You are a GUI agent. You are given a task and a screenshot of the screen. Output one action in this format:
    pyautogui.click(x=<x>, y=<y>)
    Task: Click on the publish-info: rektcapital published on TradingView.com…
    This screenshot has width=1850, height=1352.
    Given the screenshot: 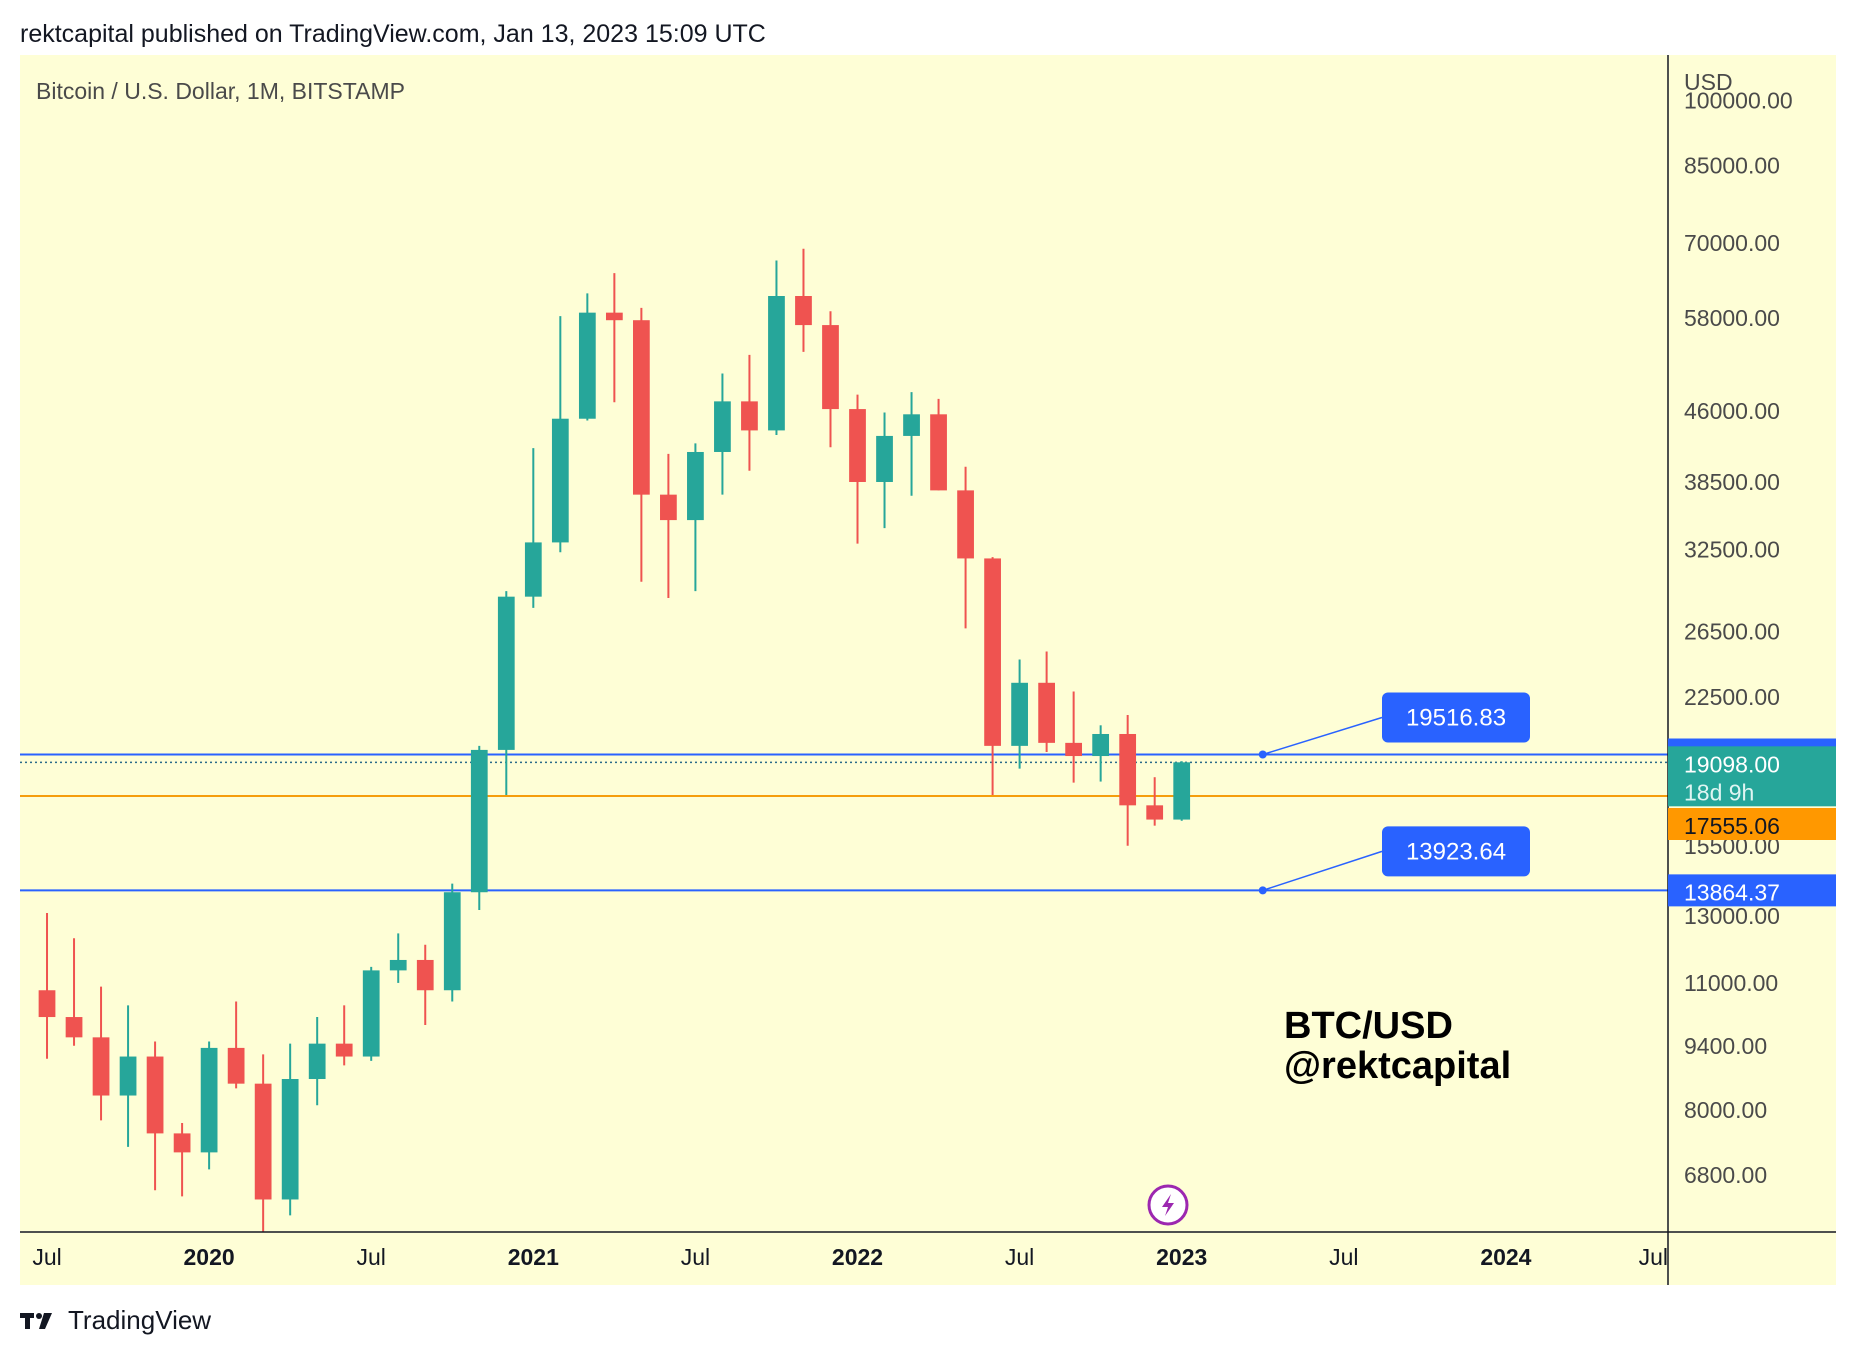 What is the action you would take?
    pyautogui.click(x=393, y=34)
    